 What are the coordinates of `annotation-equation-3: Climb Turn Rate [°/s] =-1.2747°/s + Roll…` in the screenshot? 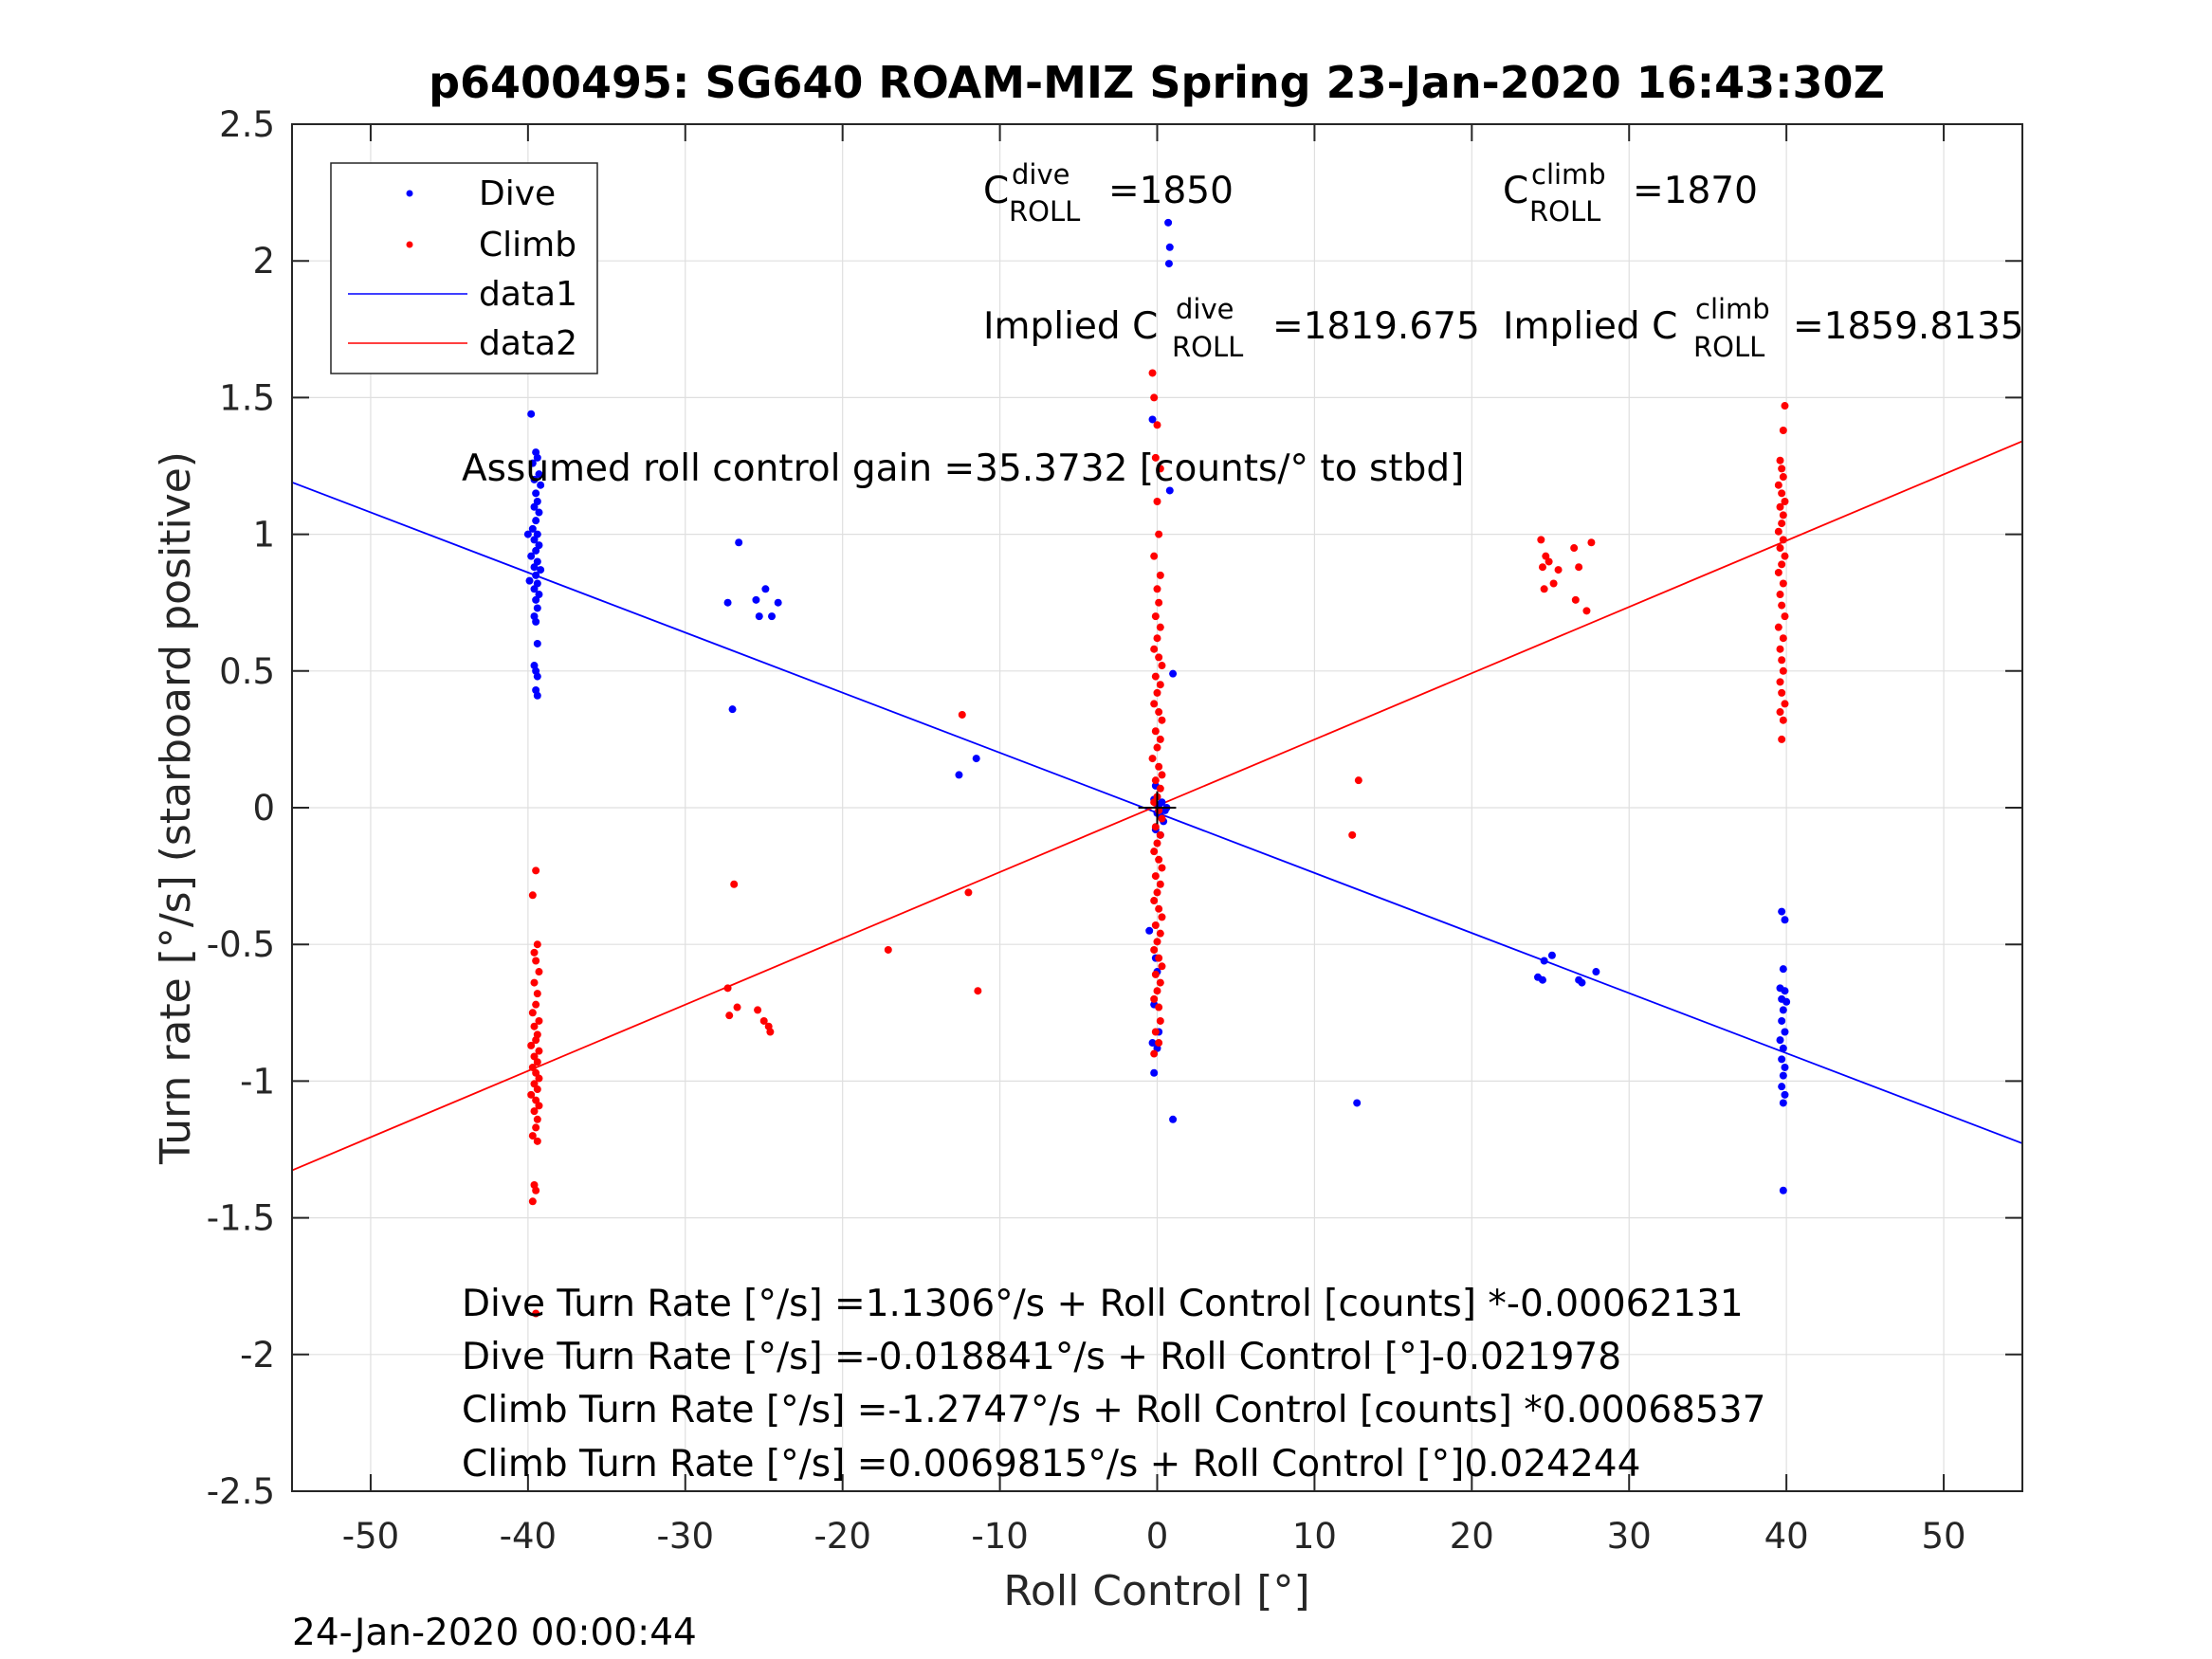 It's located at (1113, 1410).